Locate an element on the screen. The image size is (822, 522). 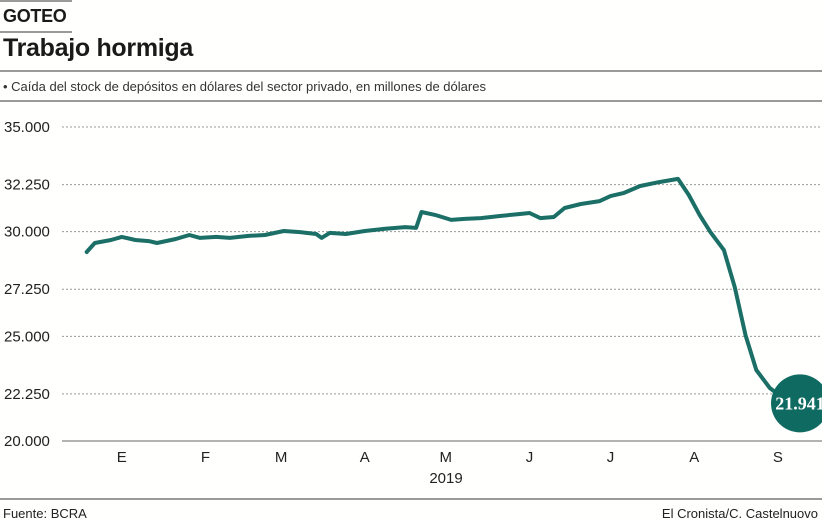
y-tick-label: 30.000 is located at coordinates (27, 232).